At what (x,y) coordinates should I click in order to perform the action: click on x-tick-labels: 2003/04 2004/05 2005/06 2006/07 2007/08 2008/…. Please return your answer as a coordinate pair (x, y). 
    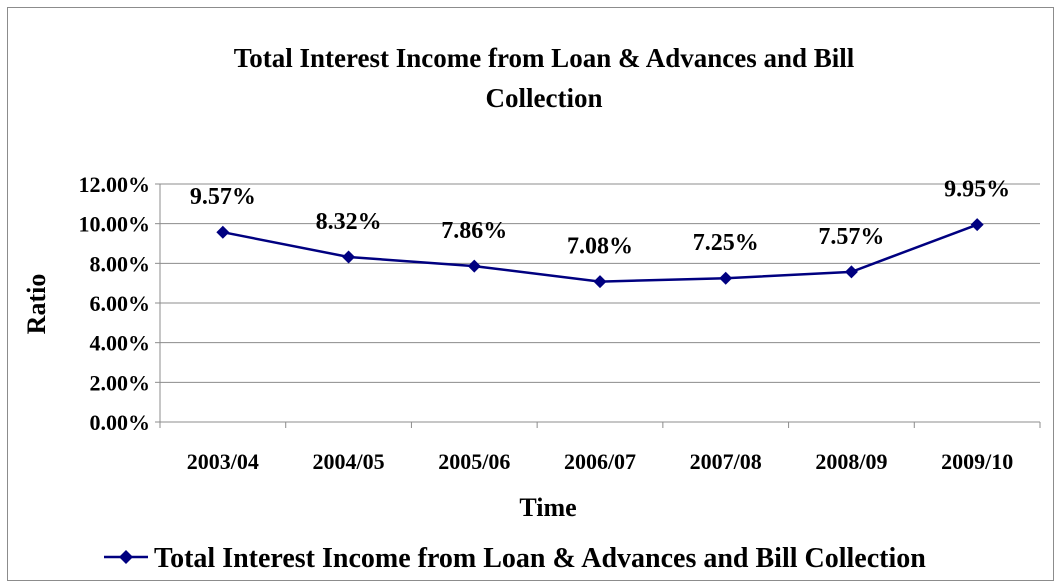
    Looking at the image, I should click on (600, 461).